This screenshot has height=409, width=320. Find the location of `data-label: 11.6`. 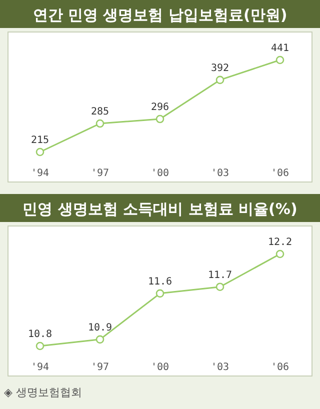

data-label: 11.6 is located at coordinates (160, 282).